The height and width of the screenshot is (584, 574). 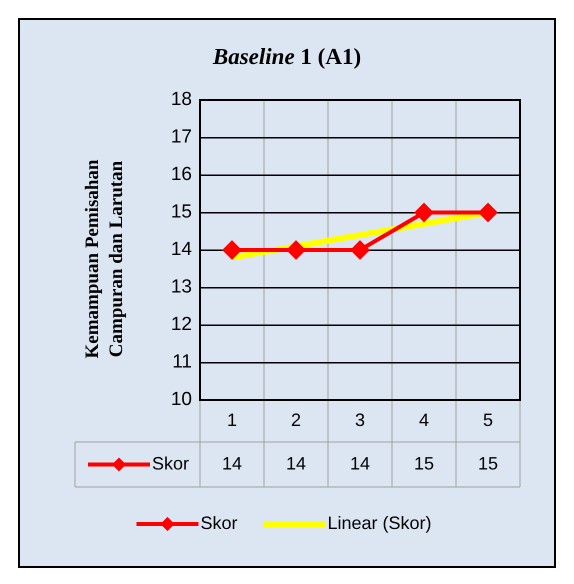 I want to click on x-tick-label: 2, so click(x=296, y=420).